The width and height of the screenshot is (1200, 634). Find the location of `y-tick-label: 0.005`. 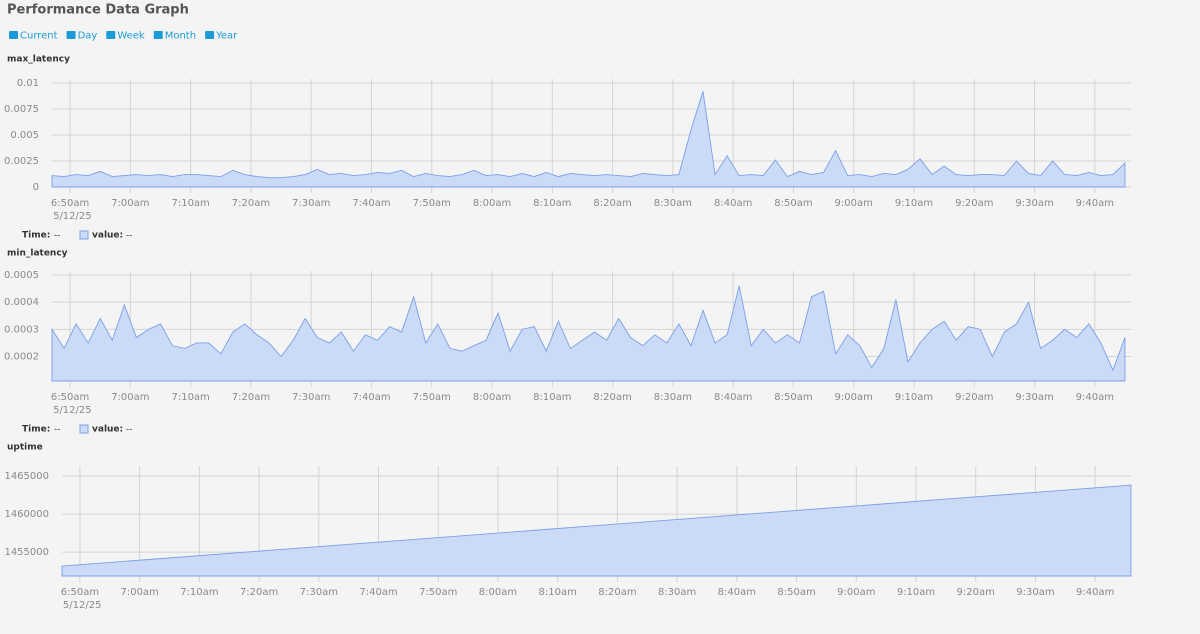

y-tick-label: 0.005 is located at coordinates (24, 135).